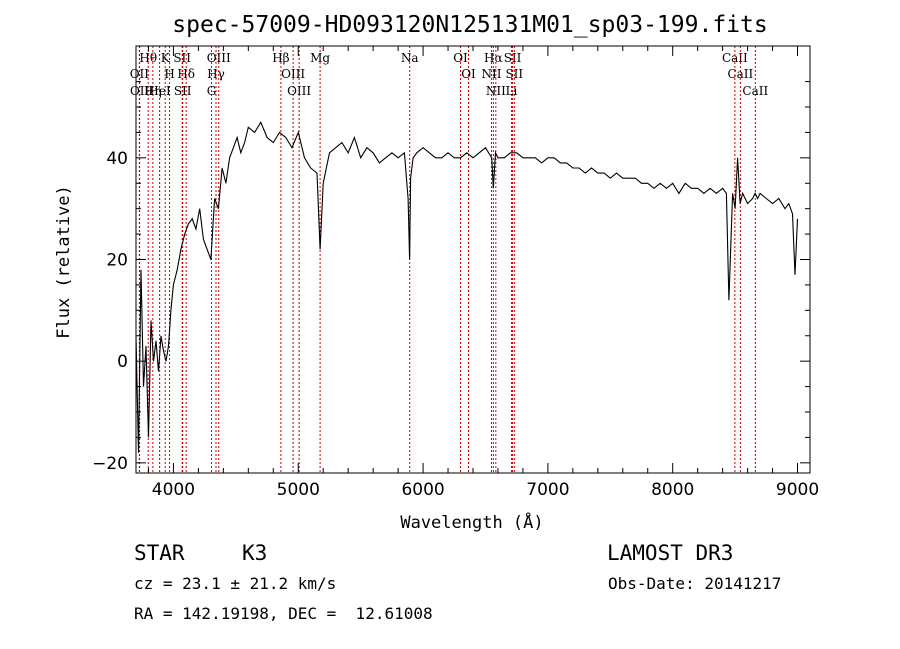 This screenshot has width=900, height=649. I want to click on y-axis-label: Flux (relative), so click(64, 262).